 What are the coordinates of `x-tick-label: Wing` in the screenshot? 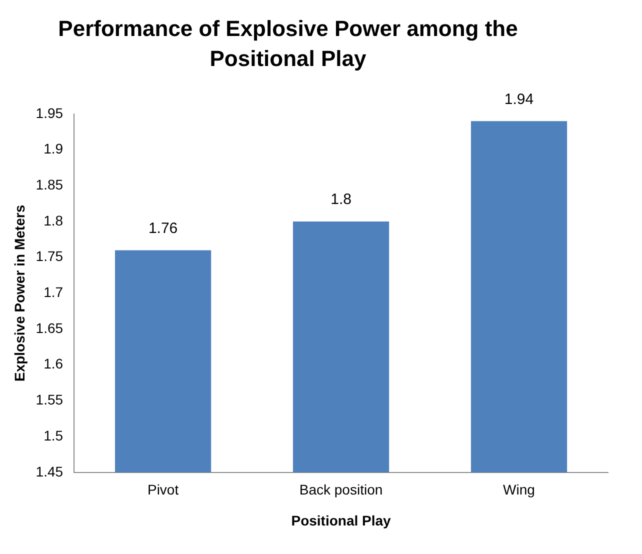 It's located at (519, 490).